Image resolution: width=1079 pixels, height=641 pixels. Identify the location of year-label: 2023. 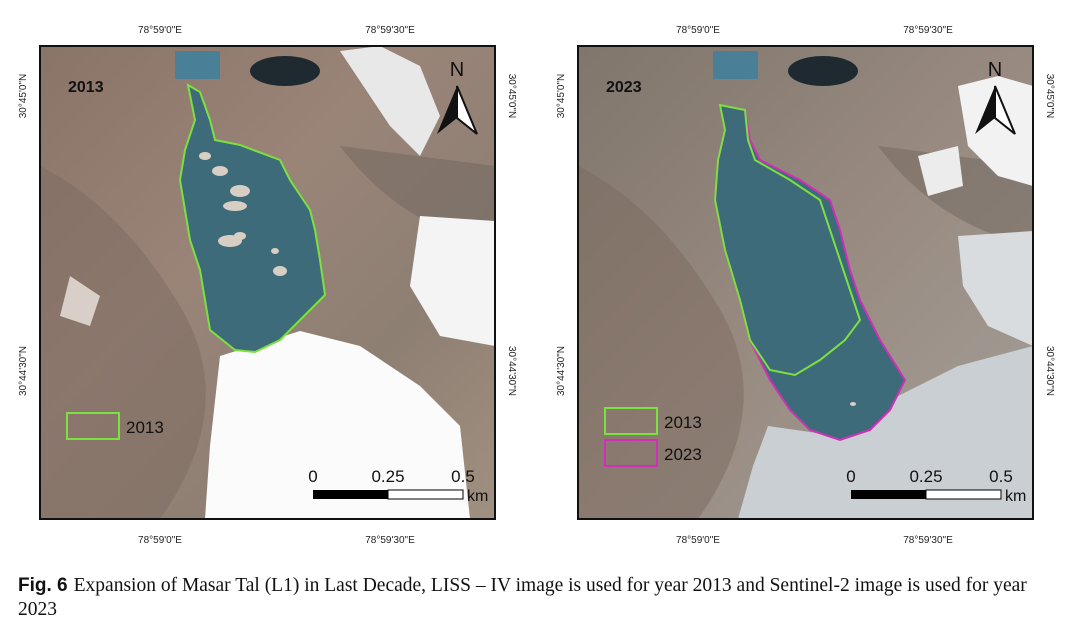
(624, 87).